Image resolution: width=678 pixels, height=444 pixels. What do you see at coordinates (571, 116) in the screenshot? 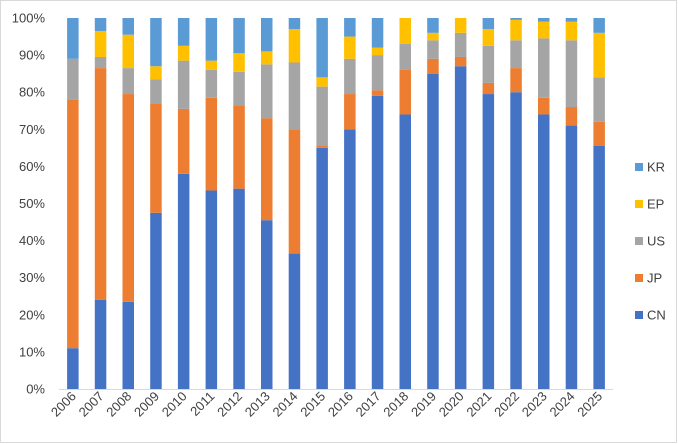
I see `bar-segment-jp-2024` at bounding box center [571, 116].